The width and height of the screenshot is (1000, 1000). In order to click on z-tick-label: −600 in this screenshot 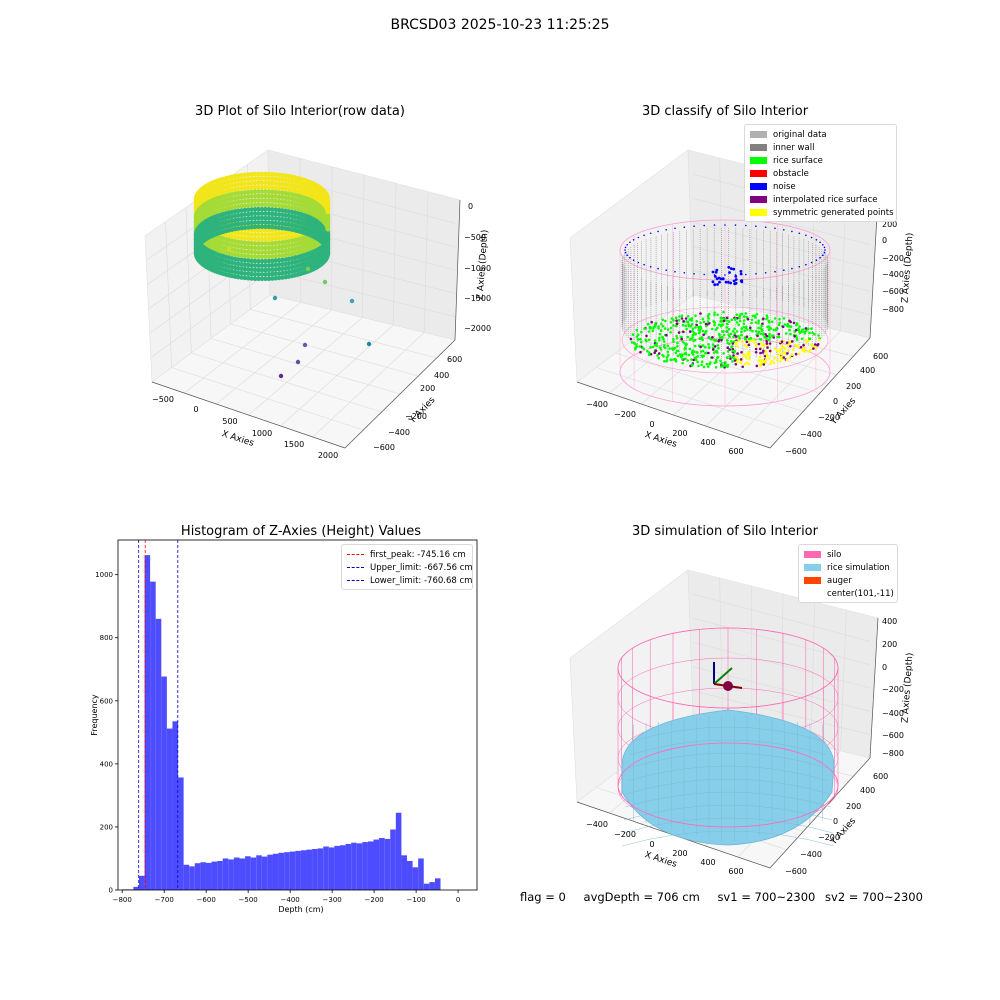, I will do `click(893, 735)`.